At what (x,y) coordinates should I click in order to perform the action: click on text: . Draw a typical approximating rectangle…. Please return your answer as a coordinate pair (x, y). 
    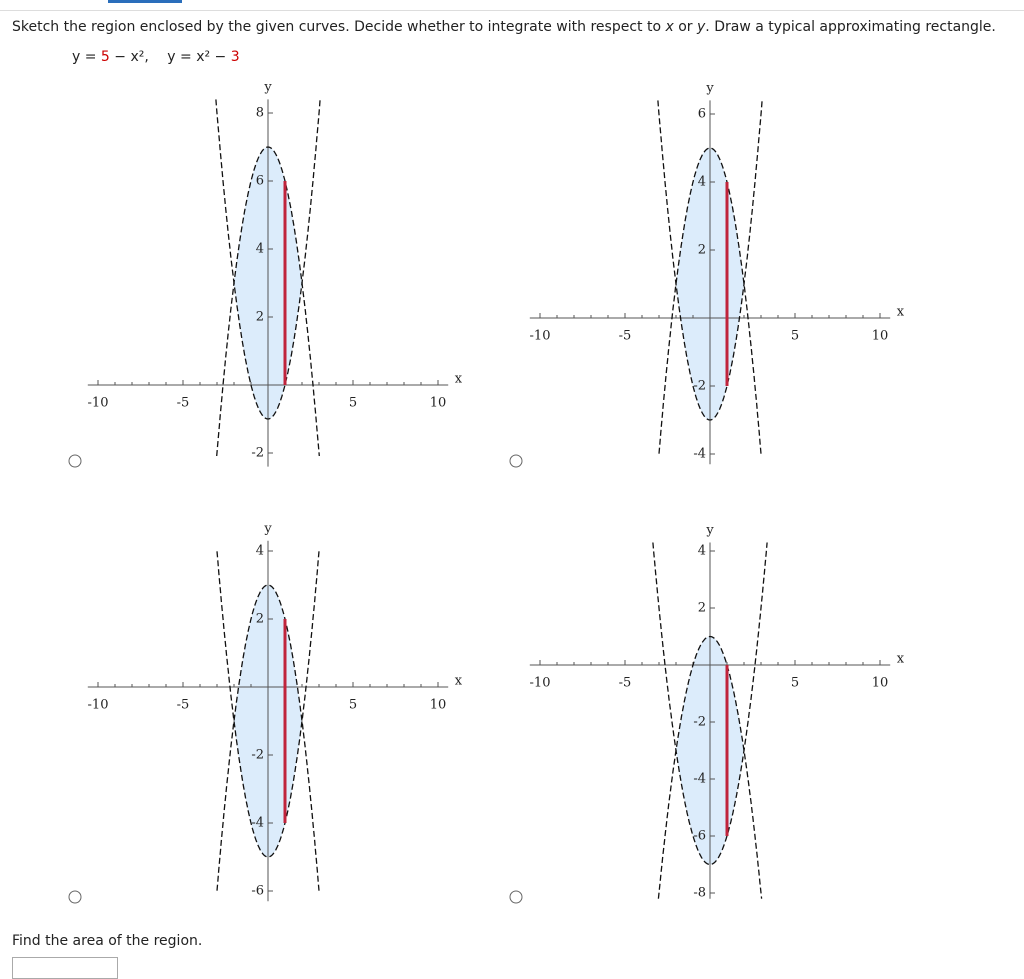
    Looking at the image, I should click on (850, 27).